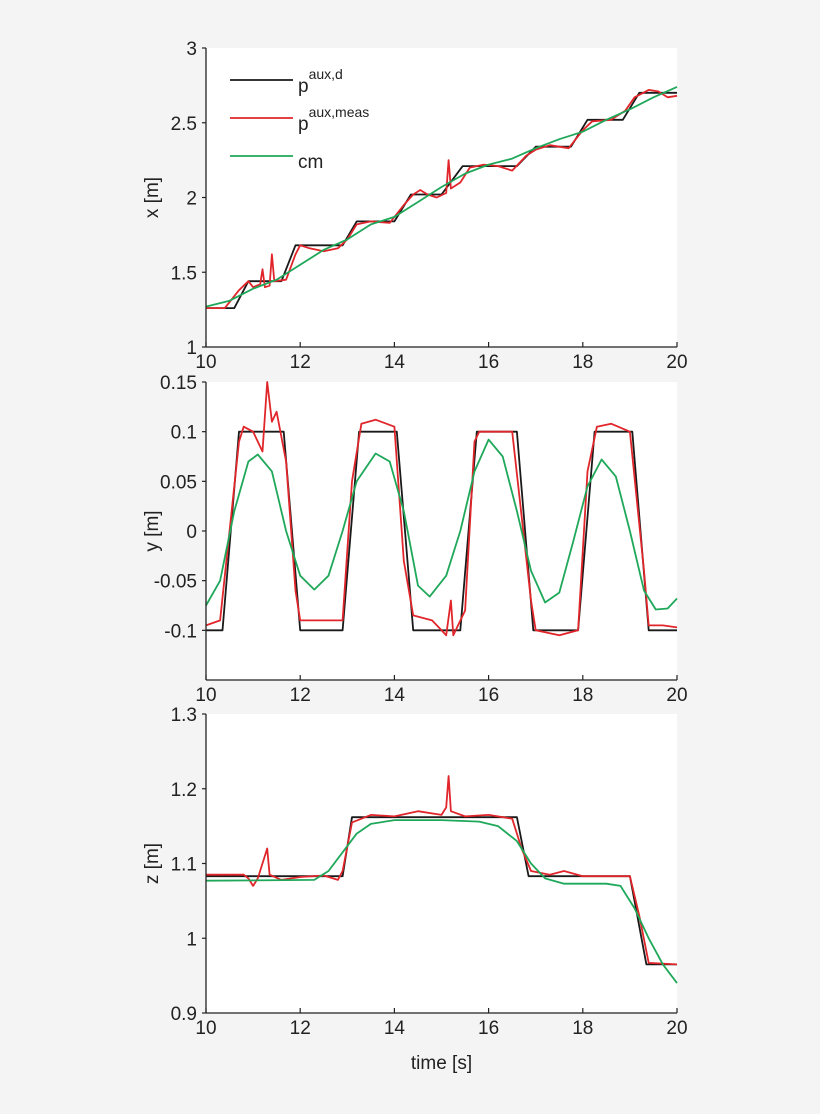 The image size is (820, 1114). I want to click on y-tick-label: -0.1, so click(180, 631).